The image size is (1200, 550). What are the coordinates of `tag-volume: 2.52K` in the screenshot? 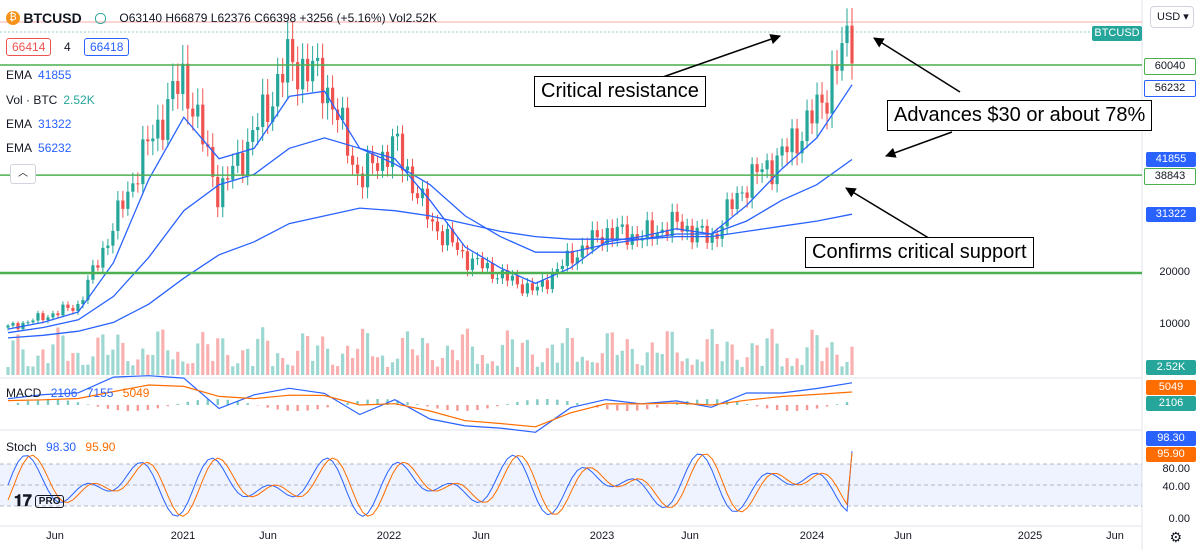 It's located at (1171, 367).